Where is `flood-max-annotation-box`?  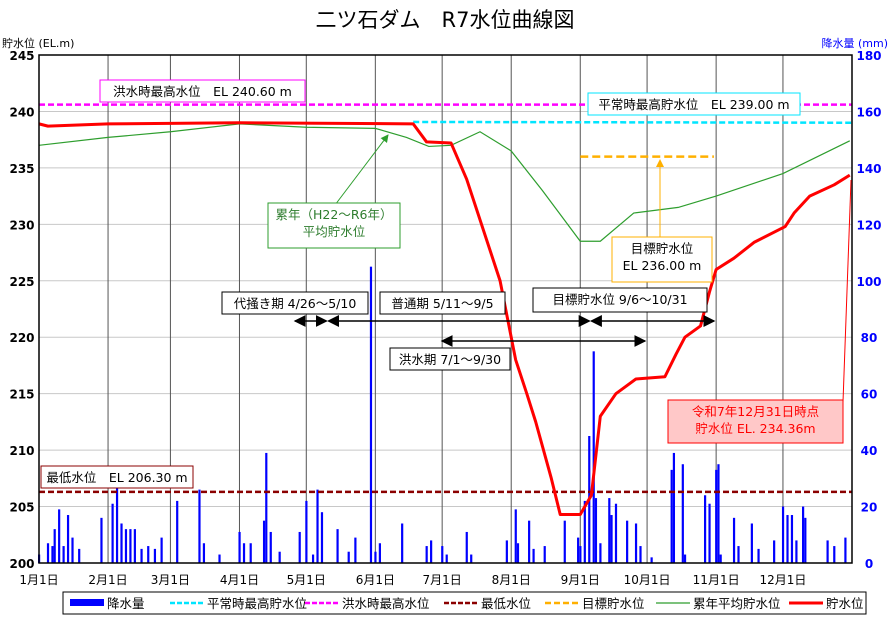
flood-max-annotation-box is located at coordinates (202, 91).